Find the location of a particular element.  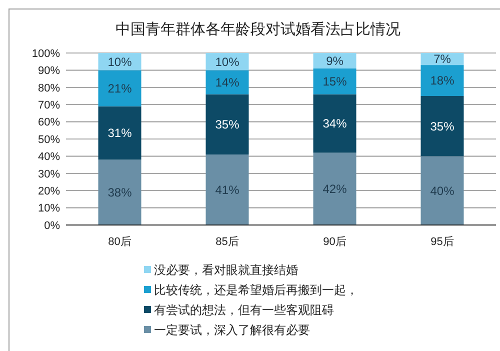

data-label: 21% is located at coordinates (120, 88).